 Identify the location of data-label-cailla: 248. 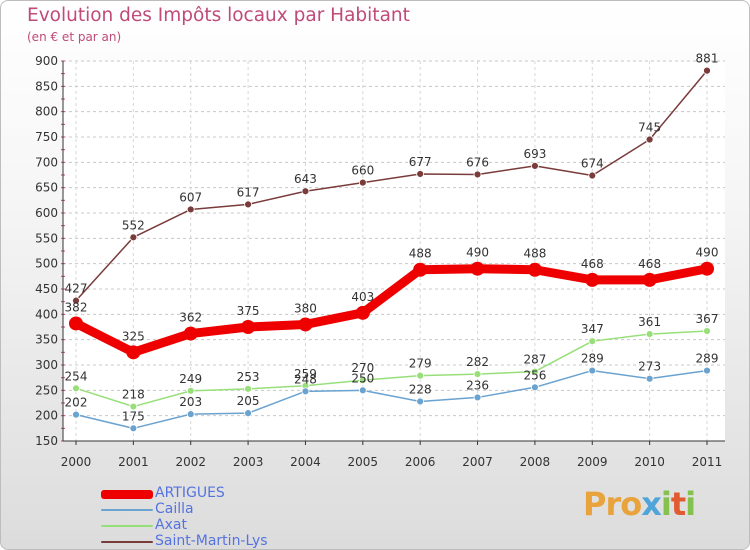
(305, 379).